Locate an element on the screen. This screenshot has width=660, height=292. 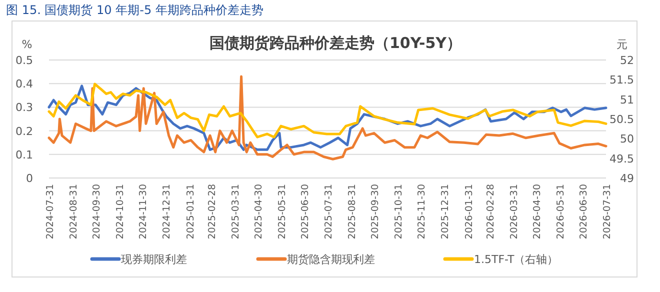
y-tick-label: 0.5 is located at coordinates (24, 60).